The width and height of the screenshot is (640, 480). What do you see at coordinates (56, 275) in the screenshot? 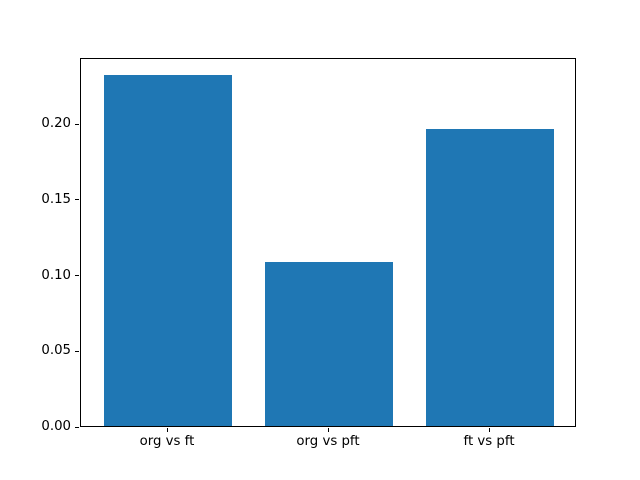
I see `y-tick-label: 0.10` at bounding box center [56, 275].